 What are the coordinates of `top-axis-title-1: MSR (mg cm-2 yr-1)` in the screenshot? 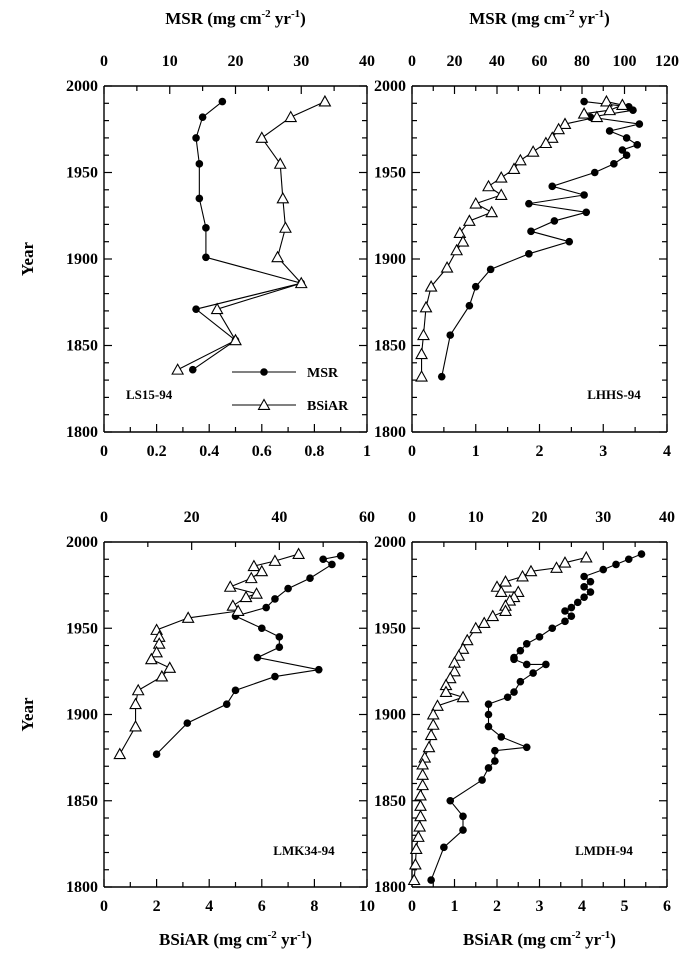 It's located at (539, 18).